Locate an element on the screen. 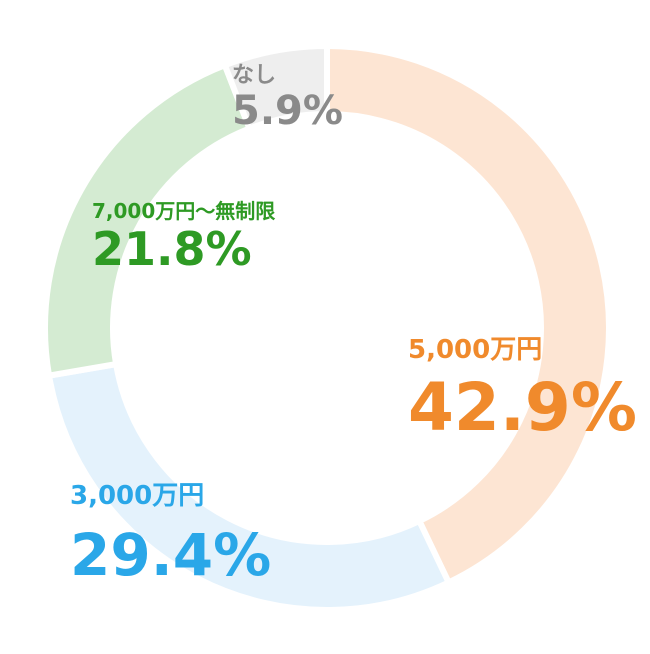 The image size is (650, 654). category-label: なし is located at coordinates (254, 75).